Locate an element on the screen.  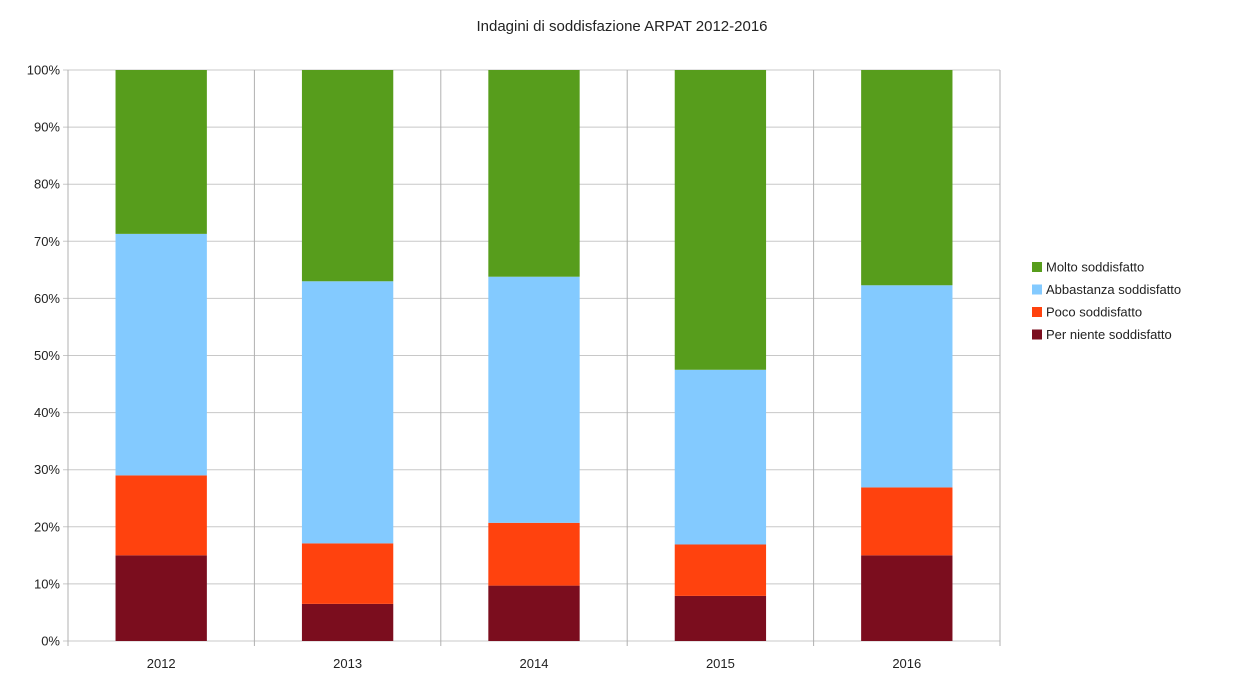
x-tick-label: 2012 is located at coordinates (161, 663).